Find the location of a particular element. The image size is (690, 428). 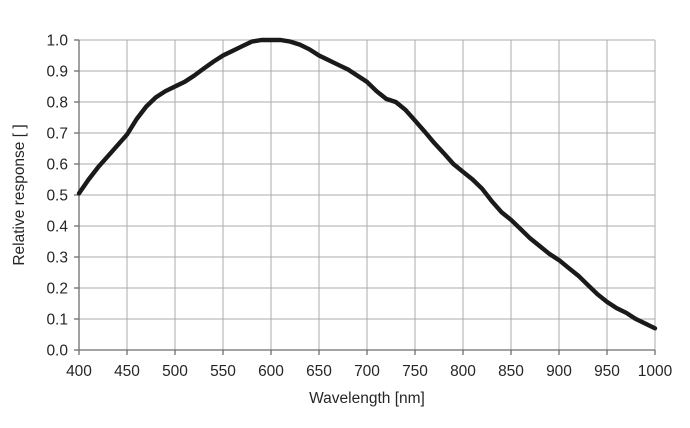

x-axis-title: Wavelength [nm] is located at coordinates (367, 398).